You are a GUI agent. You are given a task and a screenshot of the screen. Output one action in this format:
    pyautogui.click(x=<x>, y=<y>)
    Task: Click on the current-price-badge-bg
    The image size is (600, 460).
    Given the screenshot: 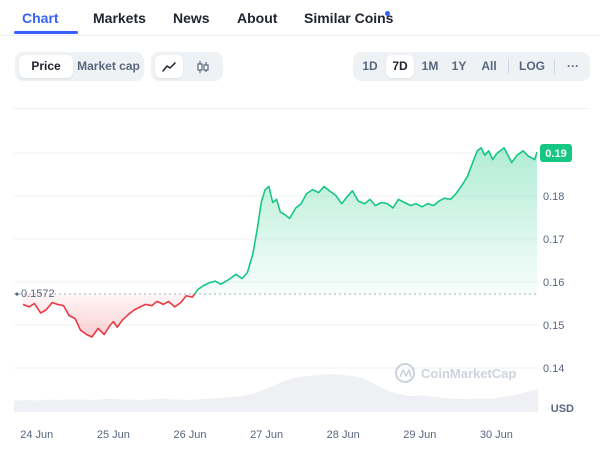 What is the action you would take?
    pyautogui.click(x=556, y=153)
    